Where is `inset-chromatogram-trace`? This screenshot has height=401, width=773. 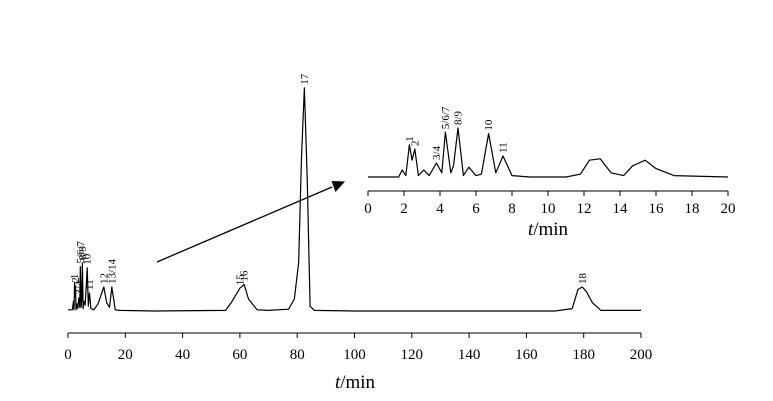
inset-chromatogram-trace is located at coordinates (548, 152).